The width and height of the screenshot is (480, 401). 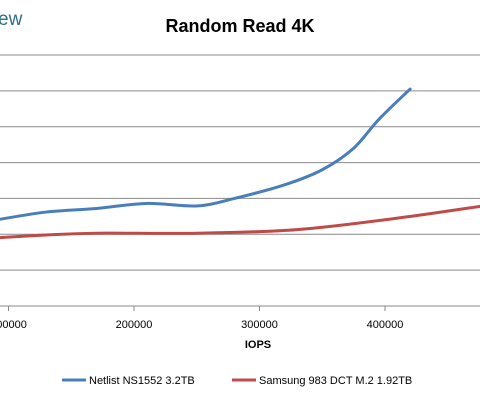 I want to click on x-tick-label: 400000, so click(x=385, y=325).